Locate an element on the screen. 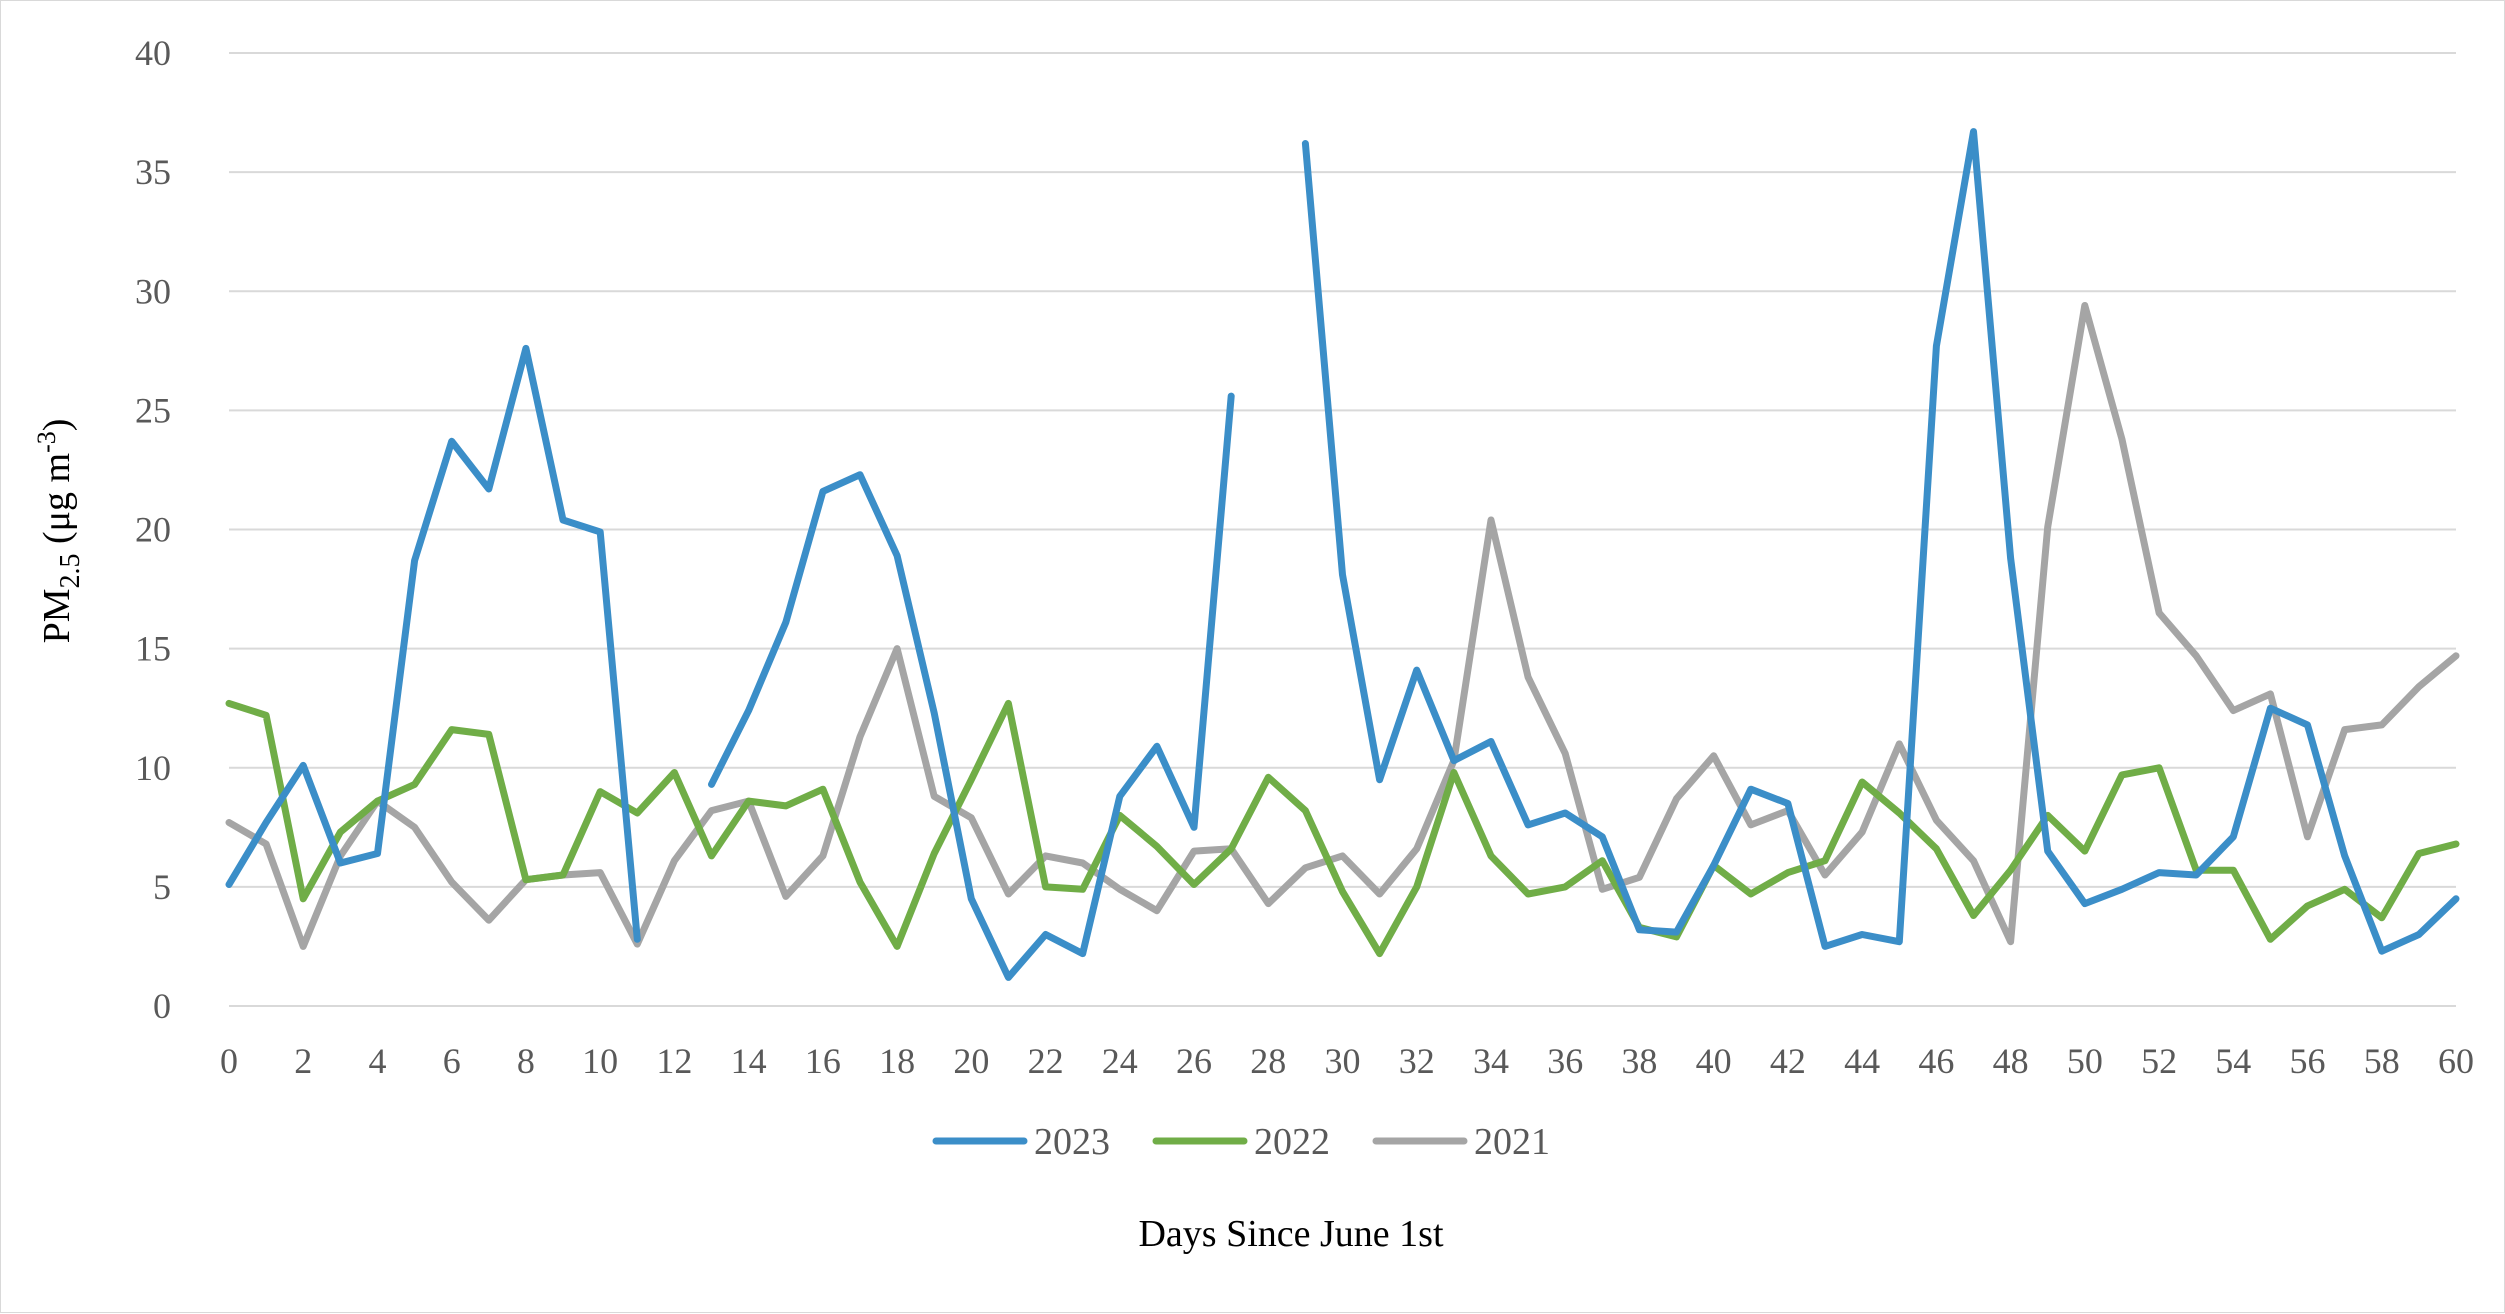  y-tick-label: 40 is located at coordinates (153, 53).